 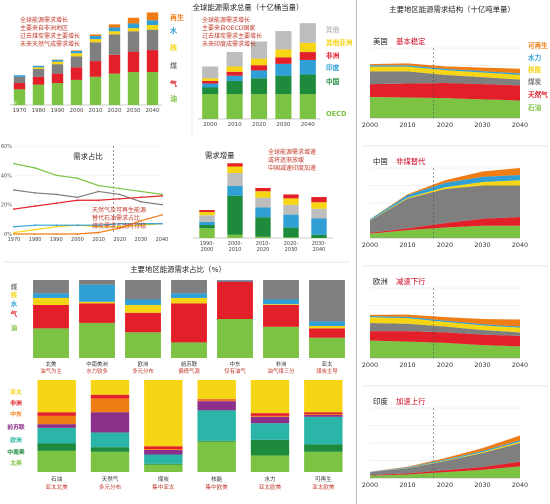 What do you see at coordinates (292, 168) in the screenshot?
I see `annotation: 中国减速印度加速` at bounding box center [292, 168].